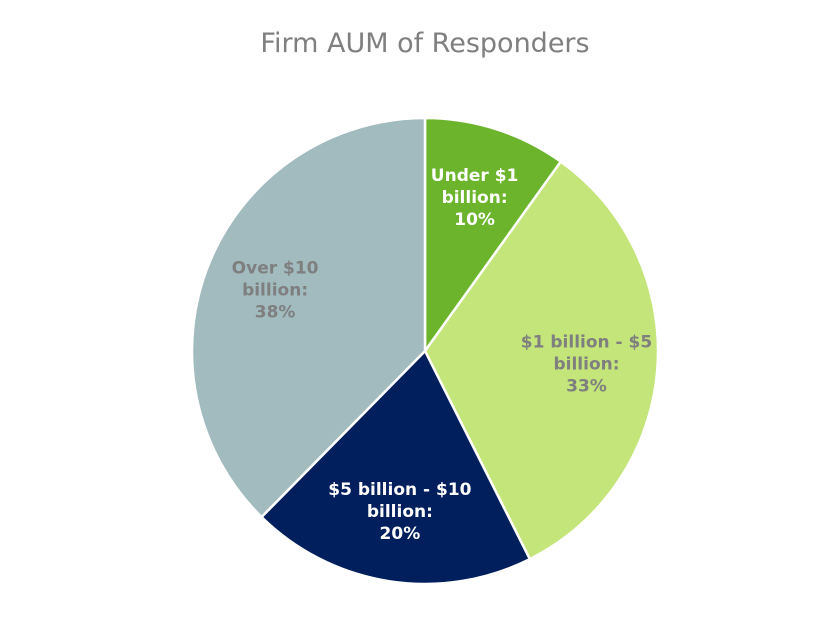 This screenshot has height=639, width=832. What do you see at coordinates (425, 43) in the screenshot?
I see `chart-title: Firm AUM of Responders` at bounding box center [425, 43].